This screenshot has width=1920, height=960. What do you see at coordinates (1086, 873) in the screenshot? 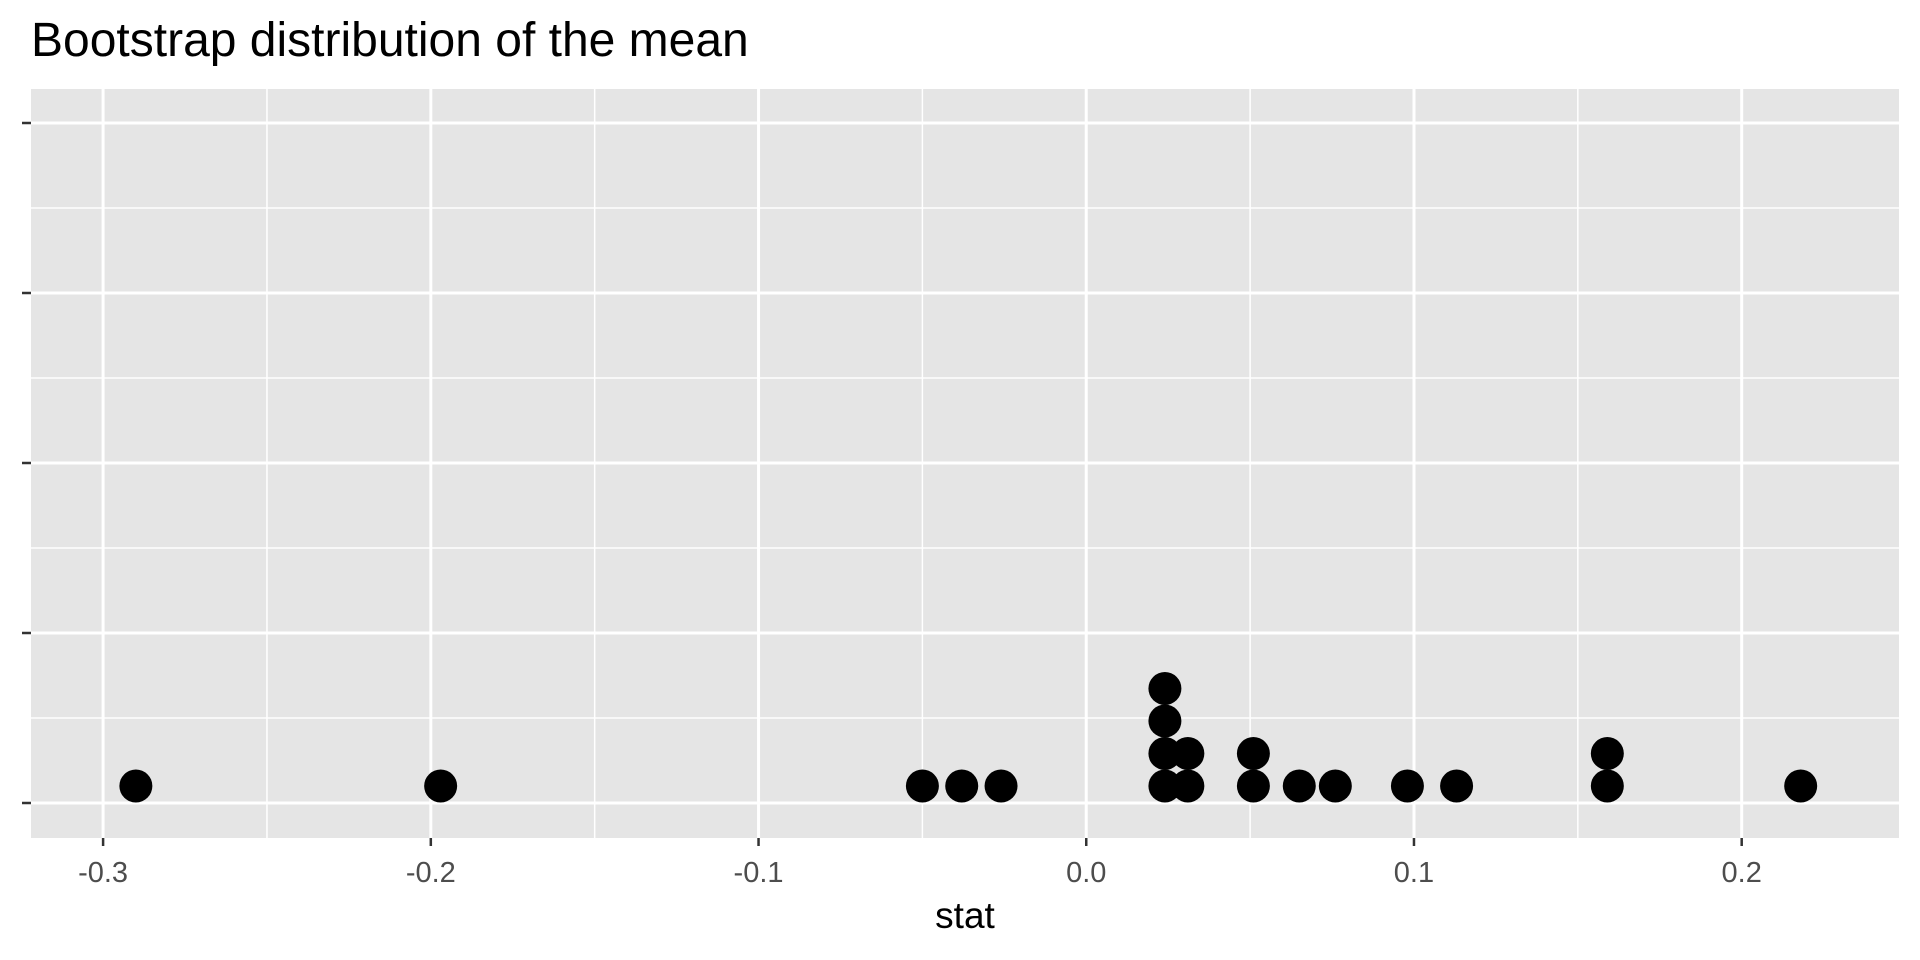
I see `x-tick-label: 0.0` at bounding box center [1086, 873].